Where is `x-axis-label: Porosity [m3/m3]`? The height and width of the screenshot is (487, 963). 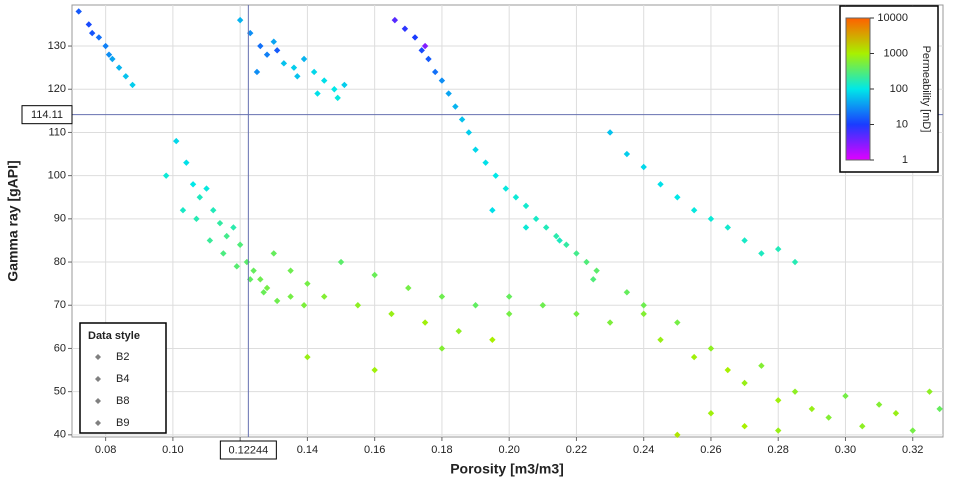 x-axis-label: Porosity [m3/m3] is located at coordinates (507, 469).